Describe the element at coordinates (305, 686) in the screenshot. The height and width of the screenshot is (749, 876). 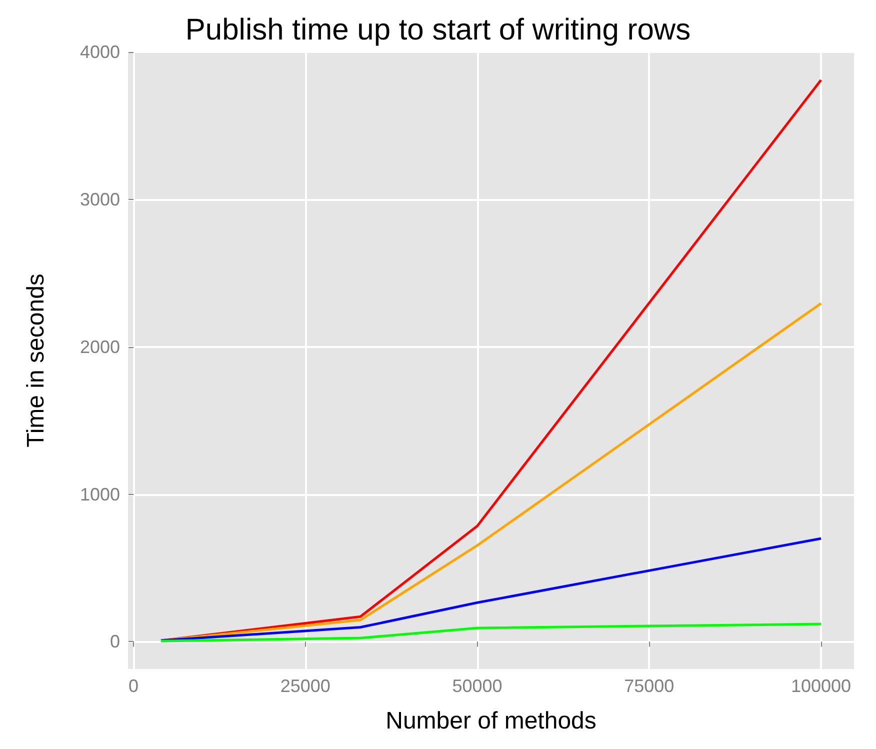
I see `x-tick-label: 25000` at that location.